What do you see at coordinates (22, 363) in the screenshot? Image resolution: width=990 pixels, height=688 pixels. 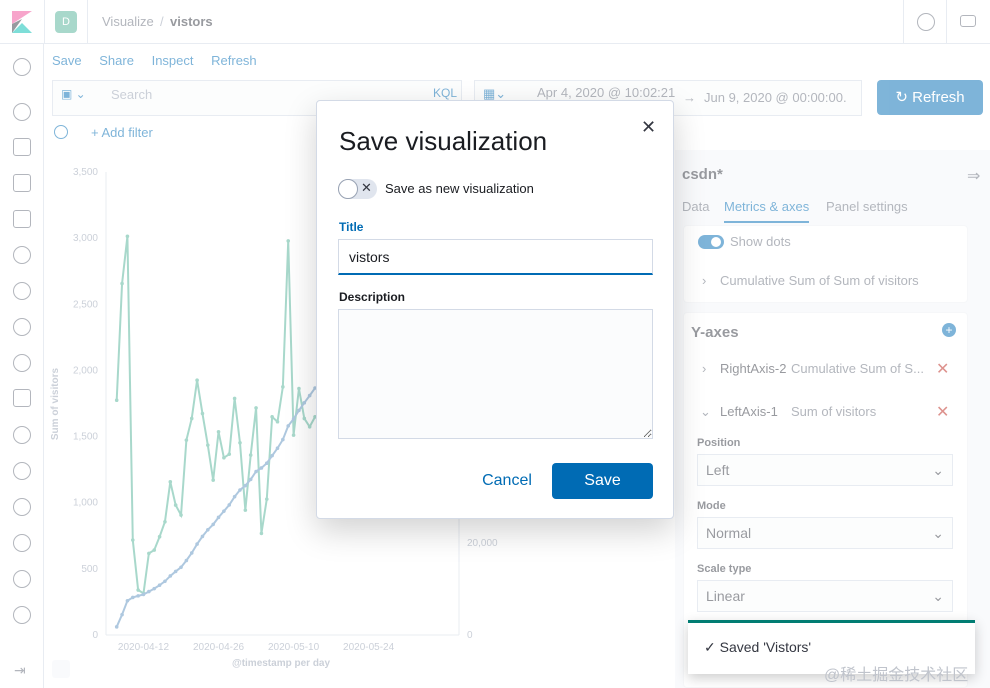 I see `logs-icon` at bounding box center [22, 363].